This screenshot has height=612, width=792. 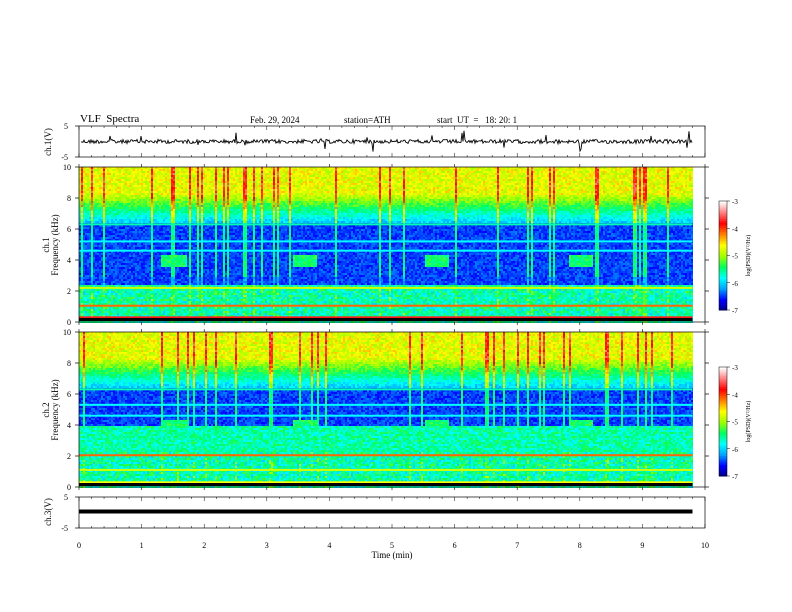 I want to click on xtick-label: 2, so click(x=204, y=545).